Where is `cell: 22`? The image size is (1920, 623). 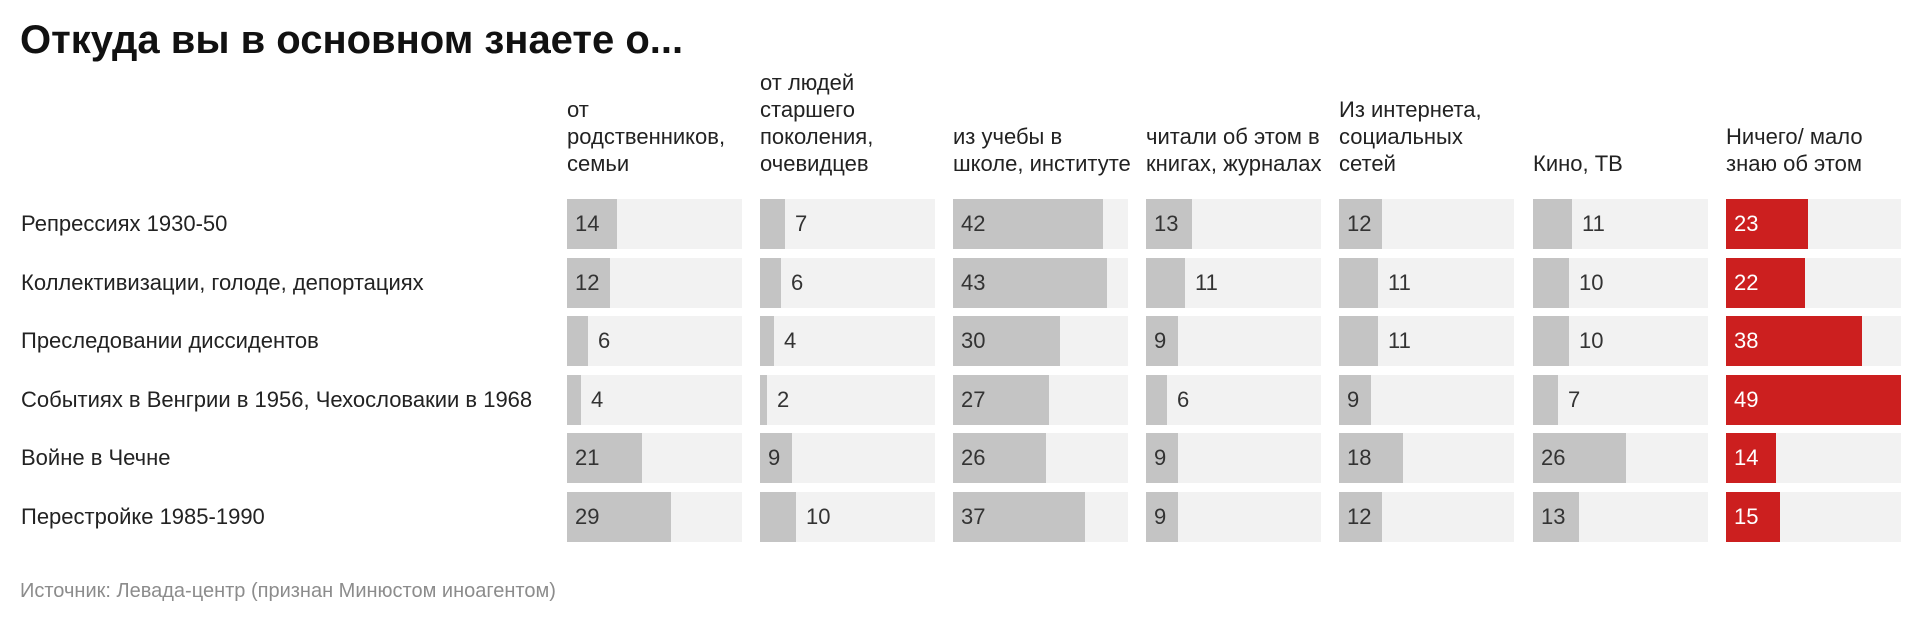
cell: 22 is located at coordinates (1813, 282).